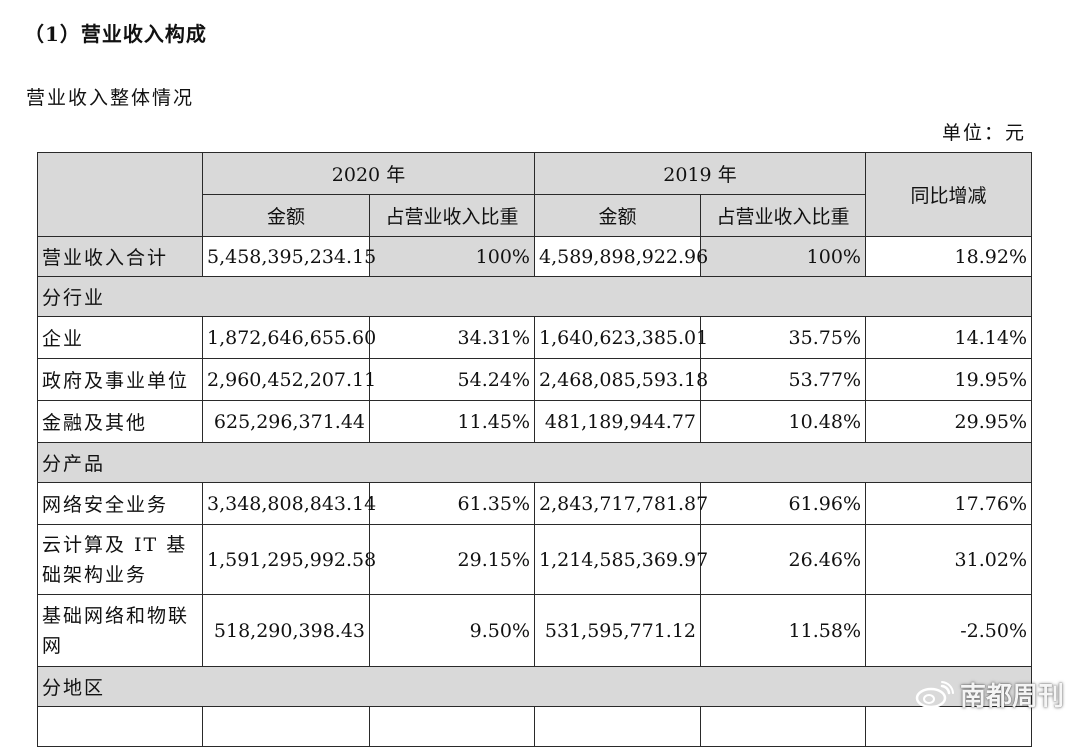  What do you see at coordinates (783, 337) in the screenshot?
I see `share-2019: 35.75%` at bounding box center [783, 337].